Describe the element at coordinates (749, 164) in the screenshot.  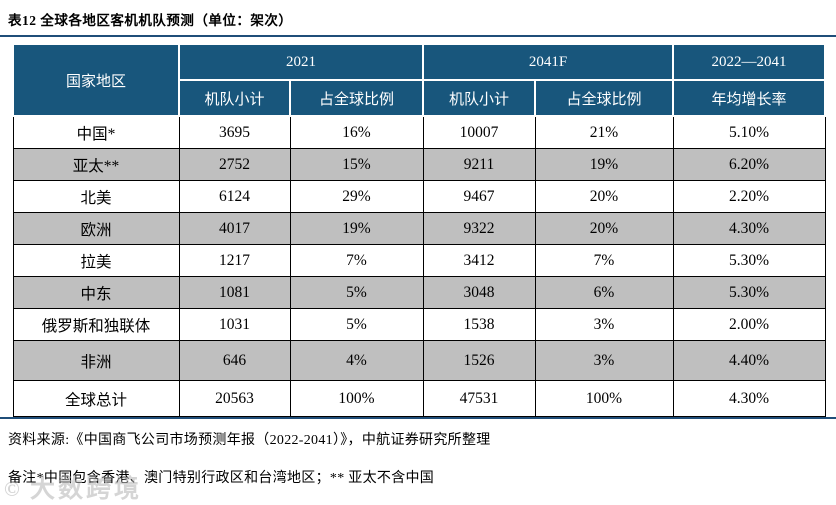
I see `table-cell: 6.20%` at that location.